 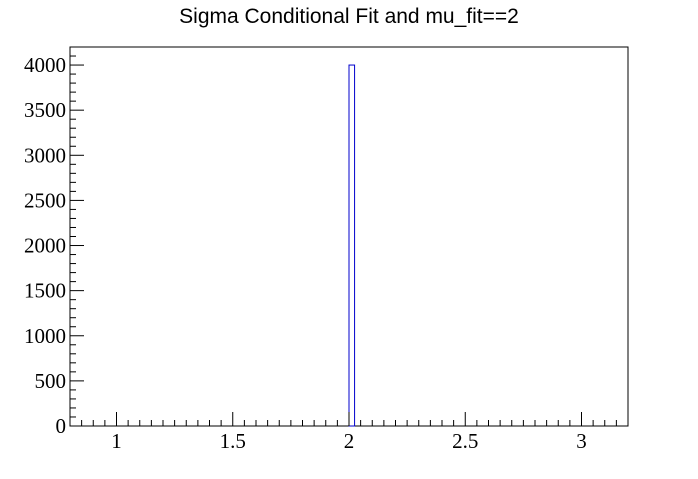 What do you see at coordinates (45, 65) in the screenshot?
I see `y-tick-label: 4000` at bounding box center [45, 65].